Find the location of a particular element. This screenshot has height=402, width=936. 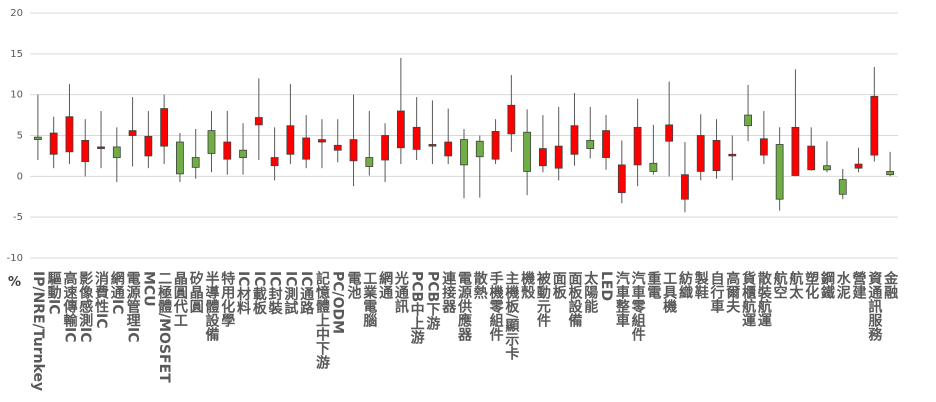

x-tick-label: 工業電腦 is located at coordinates (369, 299).